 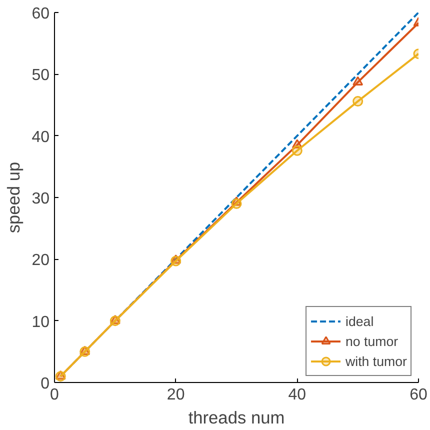 I want to click on y-tick-label: 40, so click(x=41, y=137).